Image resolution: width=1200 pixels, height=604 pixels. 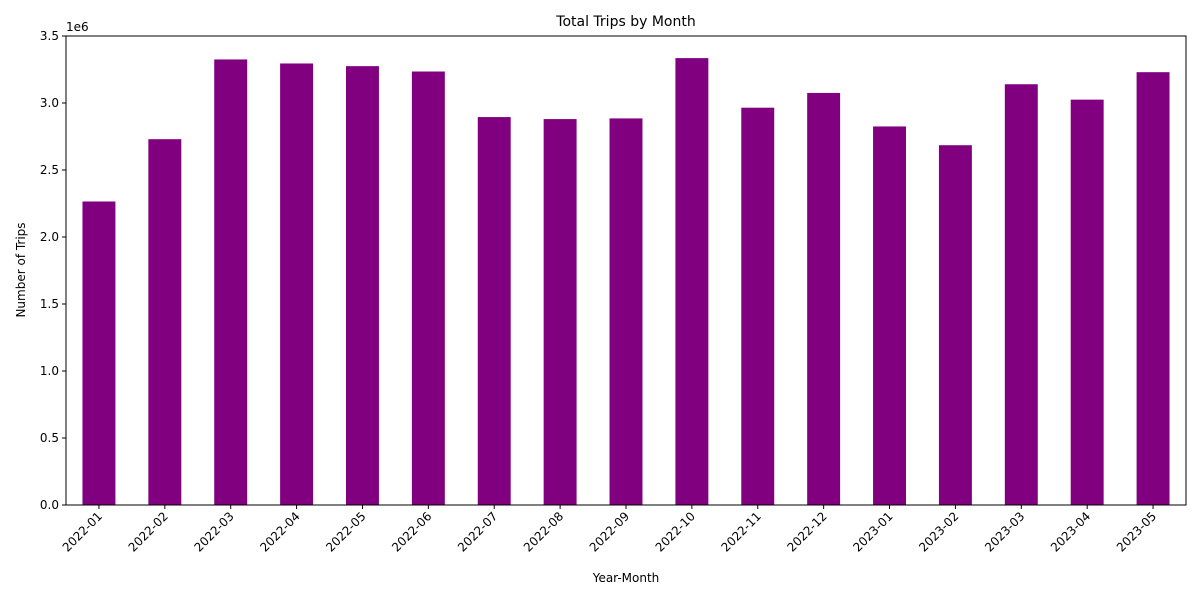 What do you see at coordinates (82, 531) in the screenshot?
I see `x-tick-label: 2022-01` at bounding box center [82, 531].